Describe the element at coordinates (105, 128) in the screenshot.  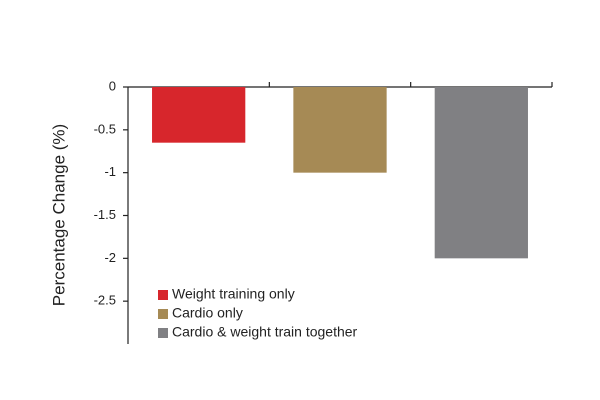
I see `y-tick-label: -0.5` at that location.